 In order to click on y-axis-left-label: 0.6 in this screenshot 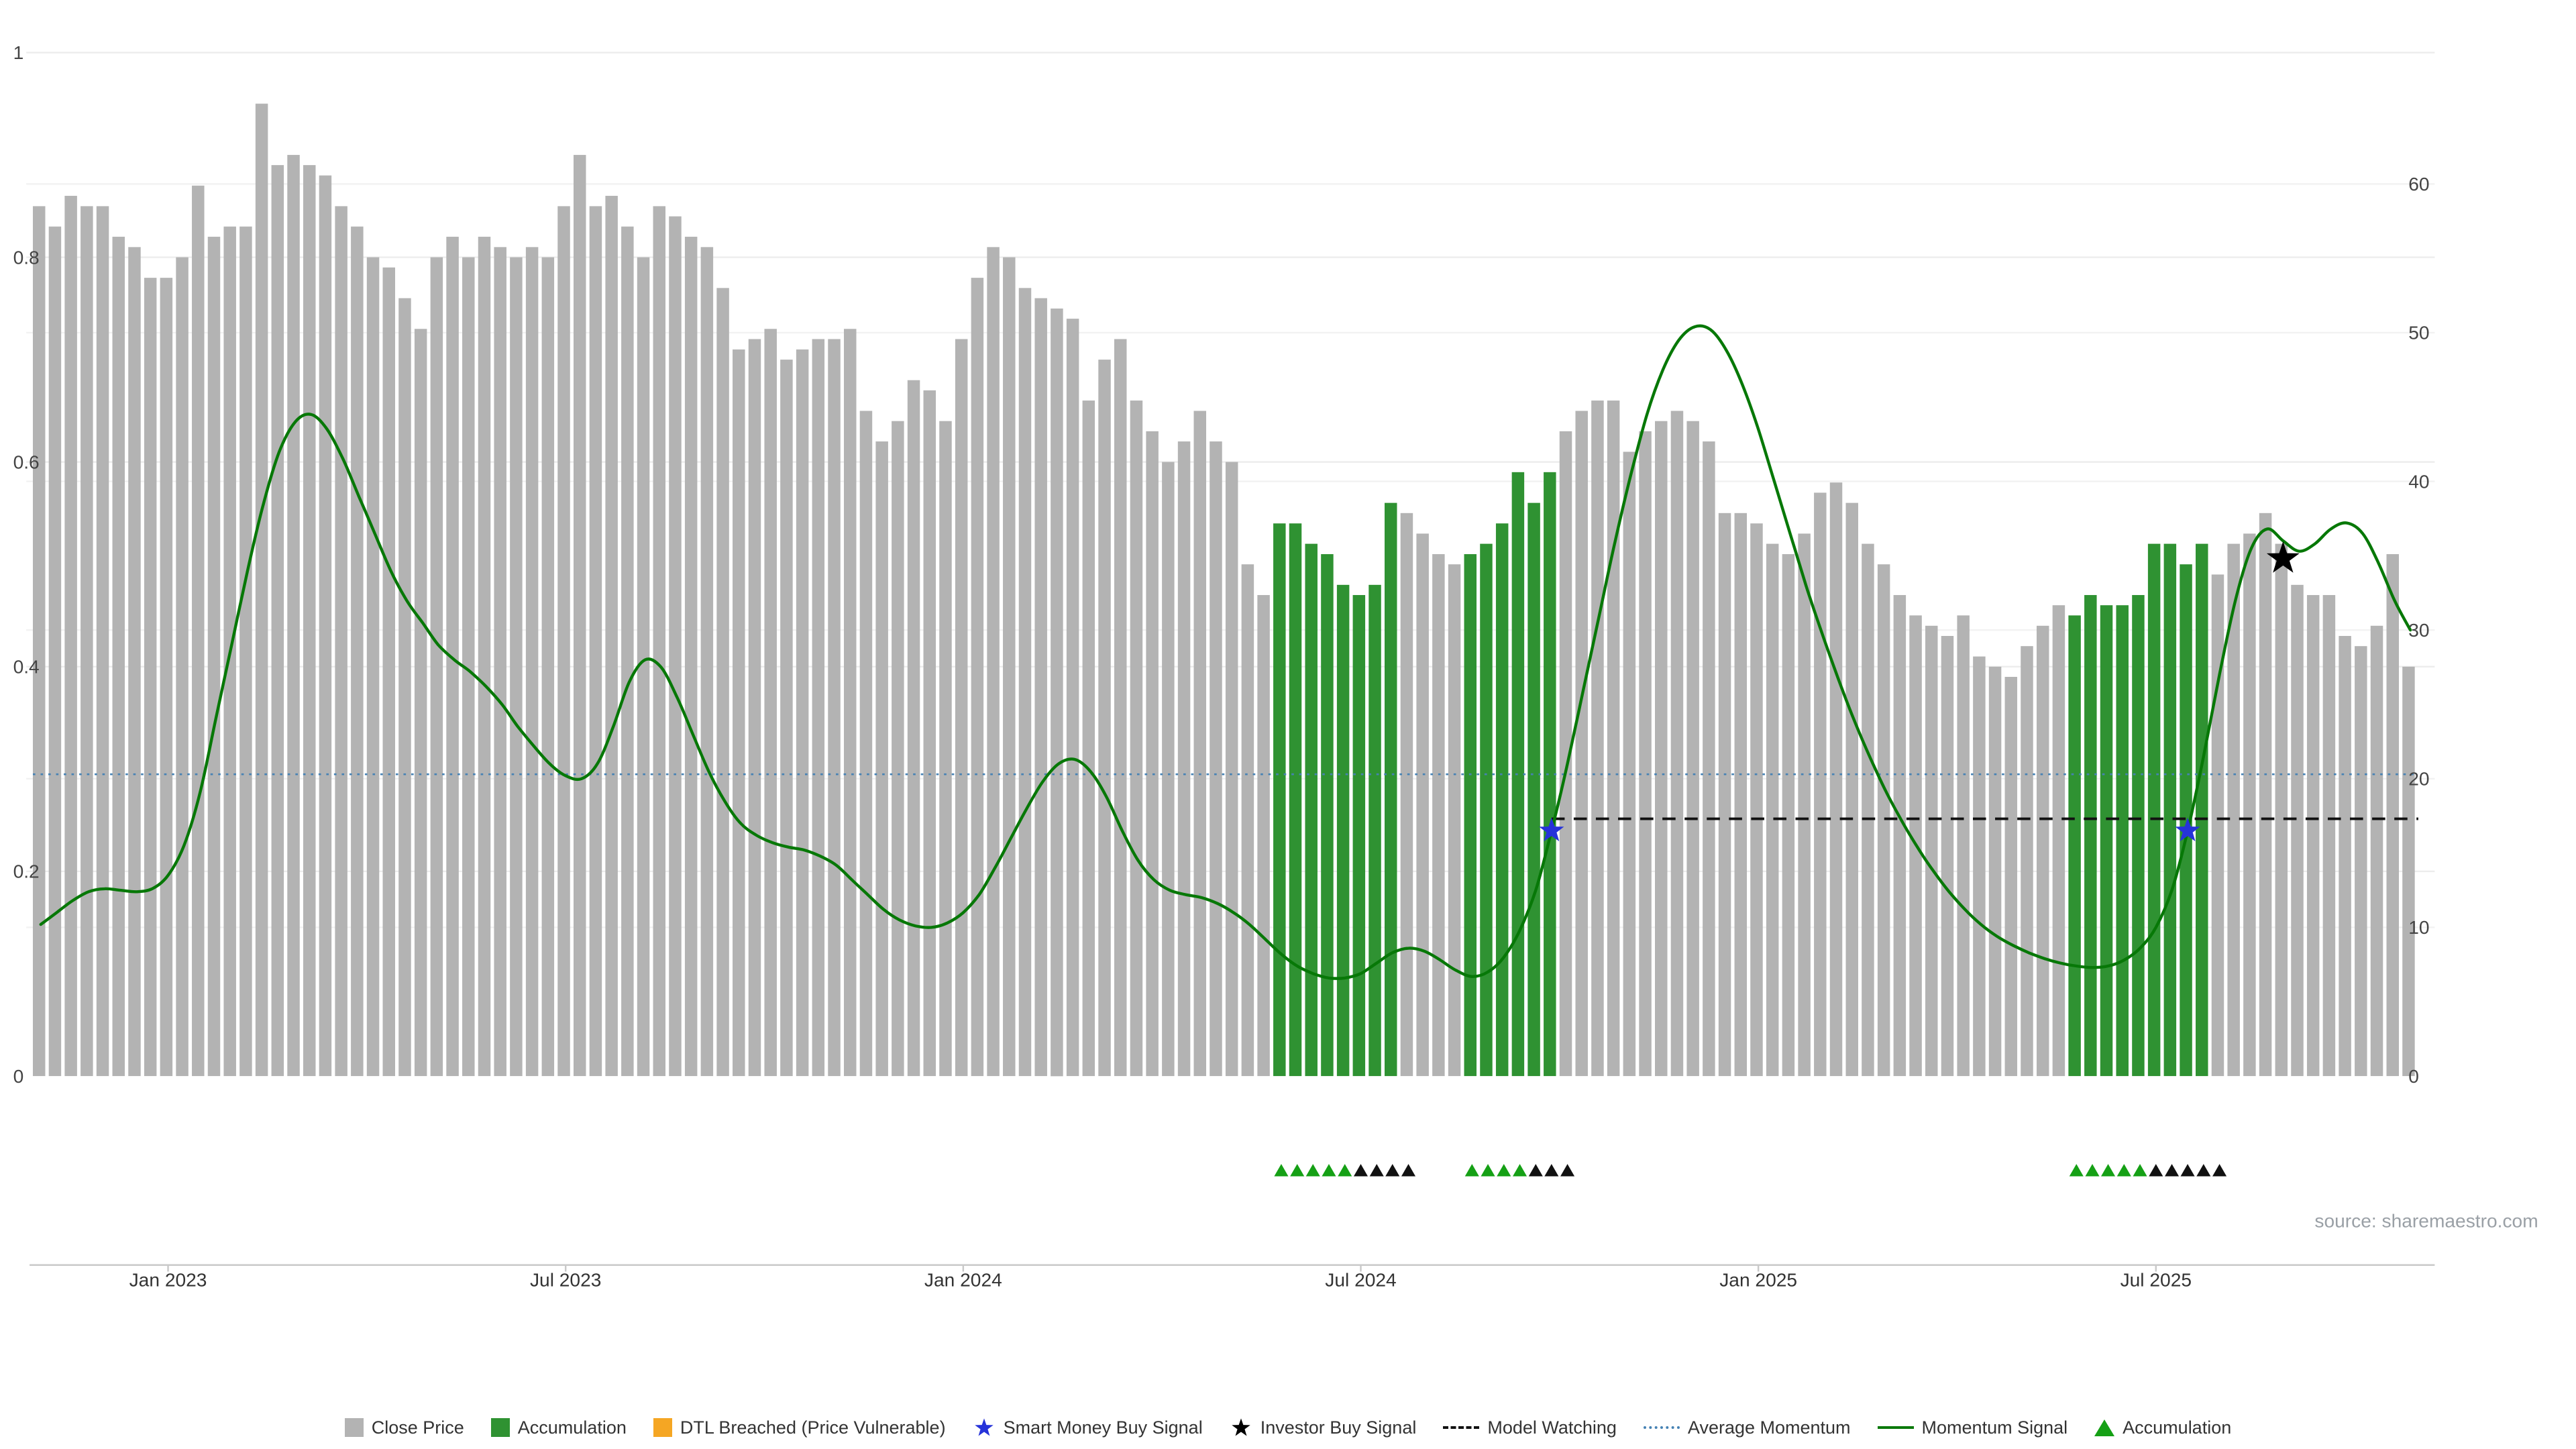, I will do `click(26, 461)`.